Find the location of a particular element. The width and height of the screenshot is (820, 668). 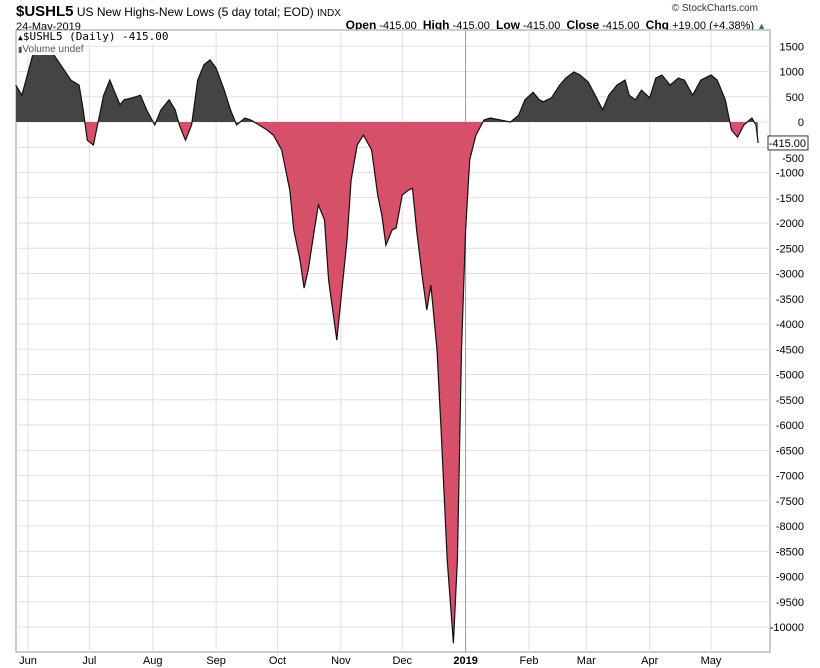

last-value-label: -415.00 is located at coordinates (787, 144).